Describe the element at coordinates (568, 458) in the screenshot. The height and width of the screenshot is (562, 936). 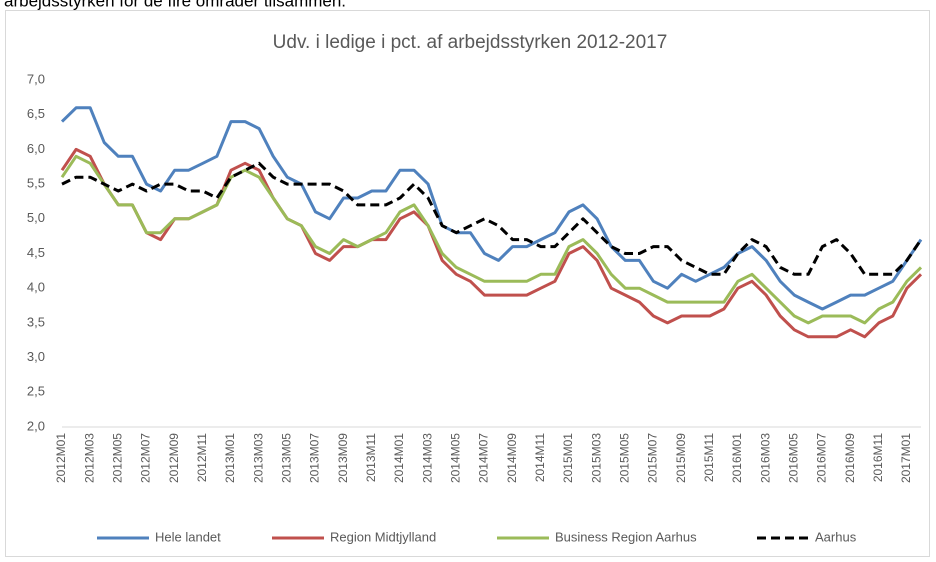
I see `x-tick-label: 2015M01` at that location.